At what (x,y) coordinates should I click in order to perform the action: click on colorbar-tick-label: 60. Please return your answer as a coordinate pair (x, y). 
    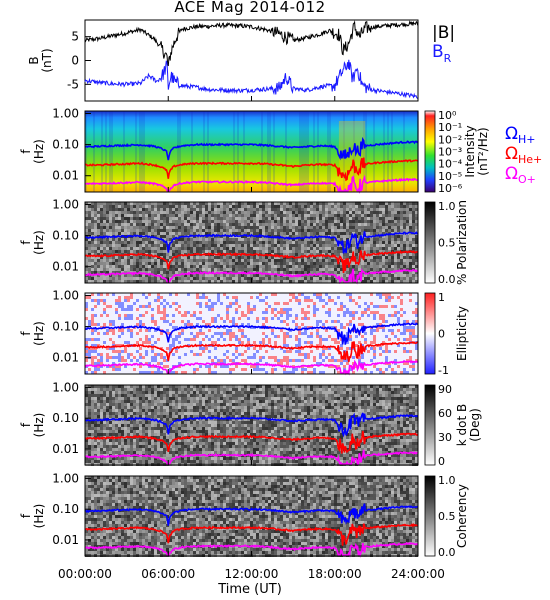
    Looking at the image, I should click on (445, 413).